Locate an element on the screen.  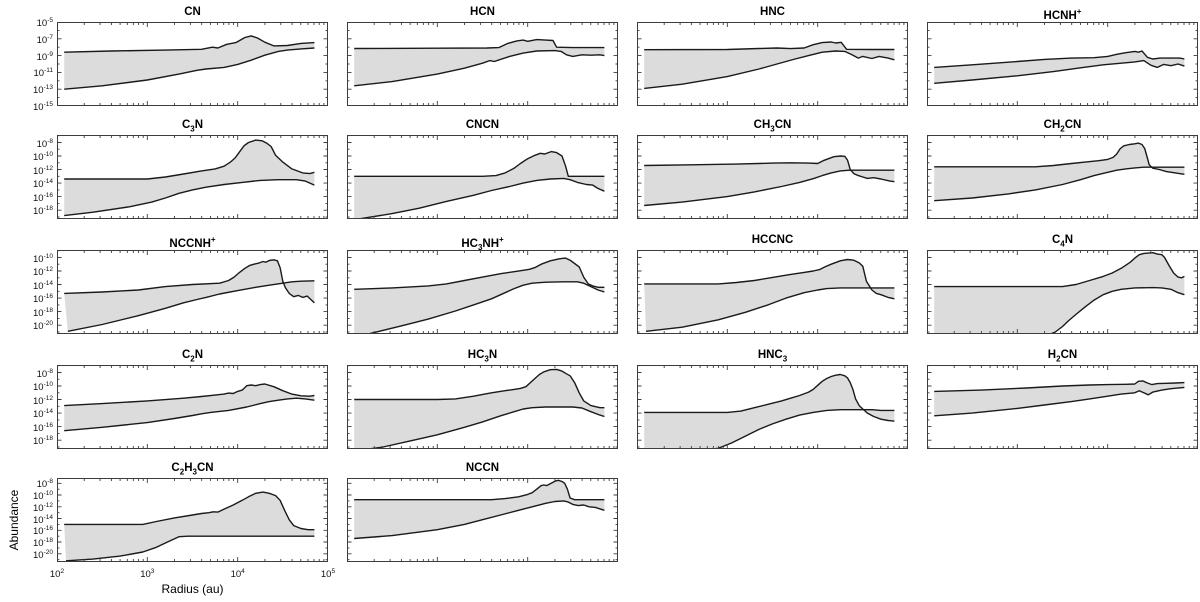
lower-bound-curve-ch2cn is located at coordinates (1059, 184).